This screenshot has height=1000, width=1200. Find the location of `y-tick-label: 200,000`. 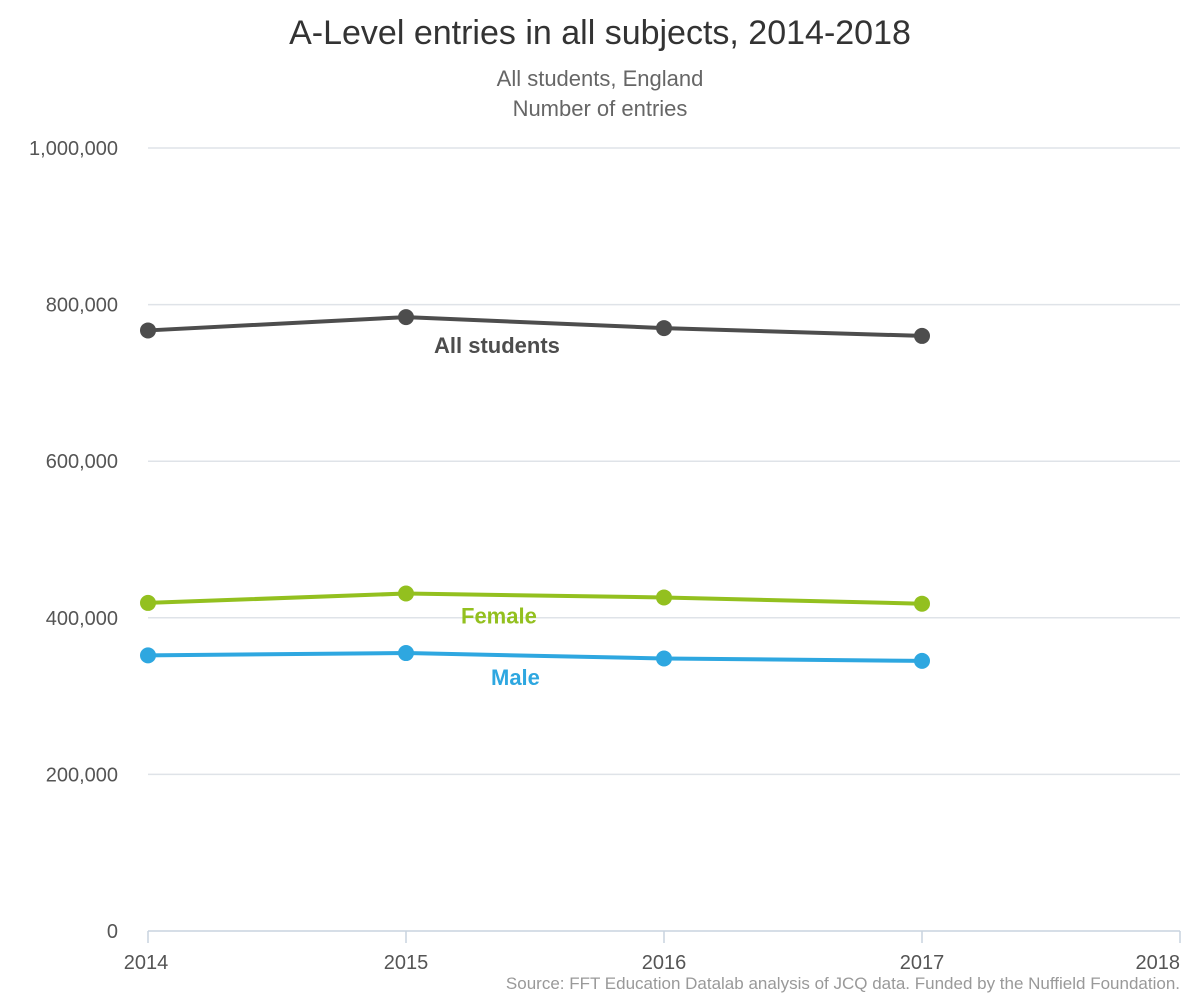

y-tick-label: 200,000 is located at coordinates (82, 775).